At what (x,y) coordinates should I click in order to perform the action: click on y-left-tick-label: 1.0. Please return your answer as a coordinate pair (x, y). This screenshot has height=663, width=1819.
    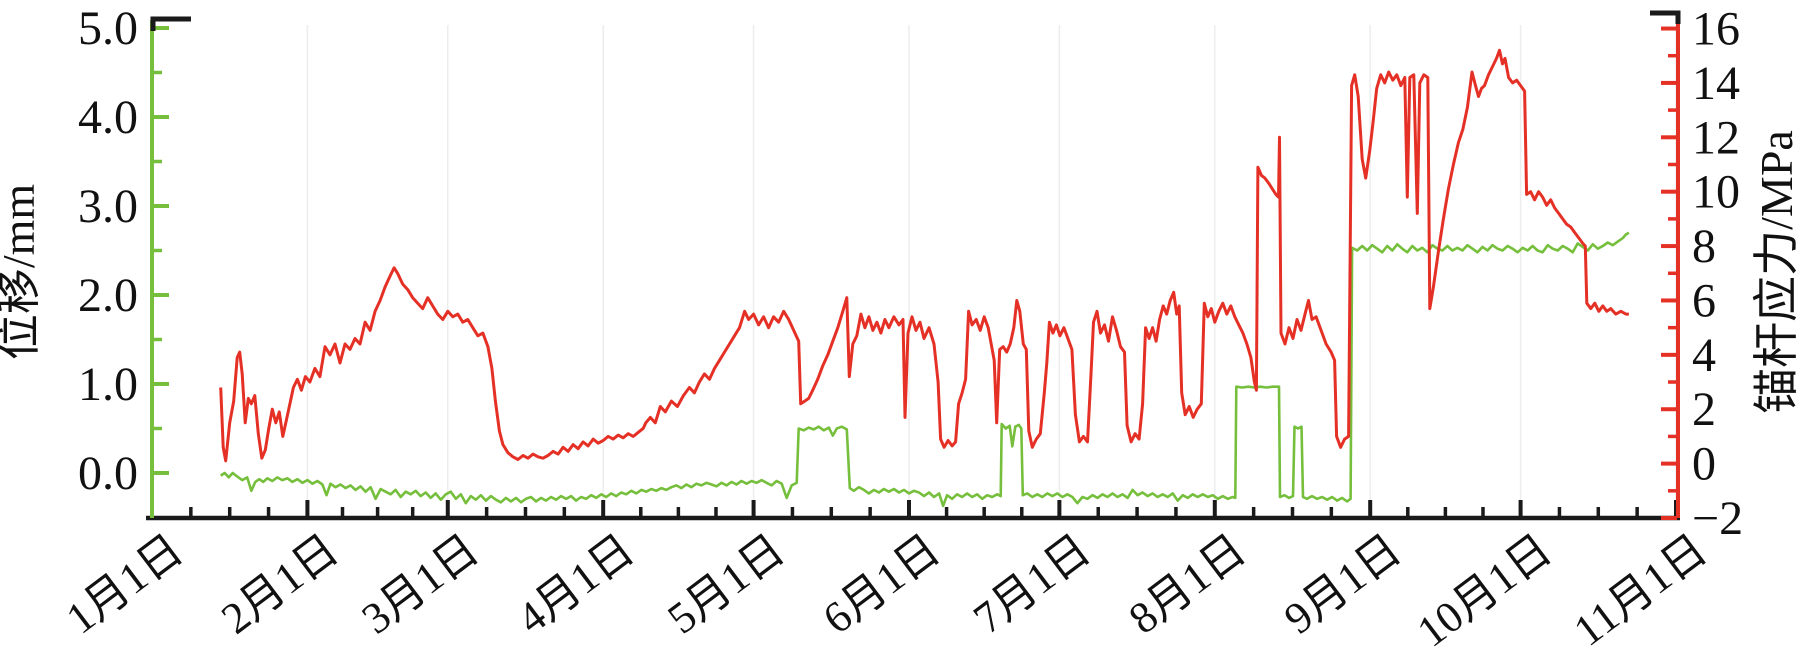
    Looking at the image, I should click on (108, 384).